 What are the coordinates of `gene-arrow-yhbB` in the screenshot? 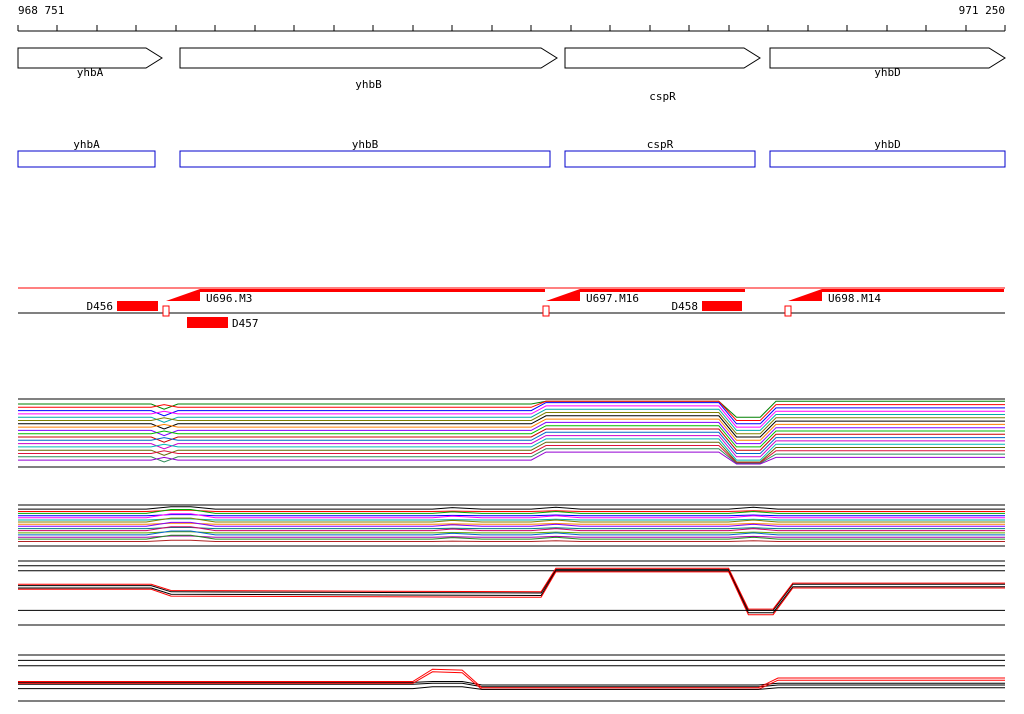 It's located at (368, 58).